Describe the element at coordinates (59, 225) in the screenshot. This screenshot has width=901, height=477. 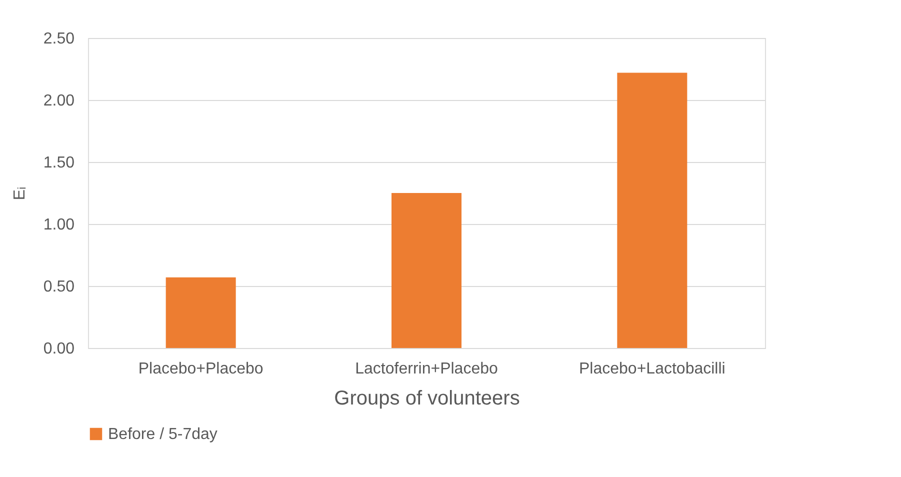
I see `y-tick-label: 1.00` at that location.